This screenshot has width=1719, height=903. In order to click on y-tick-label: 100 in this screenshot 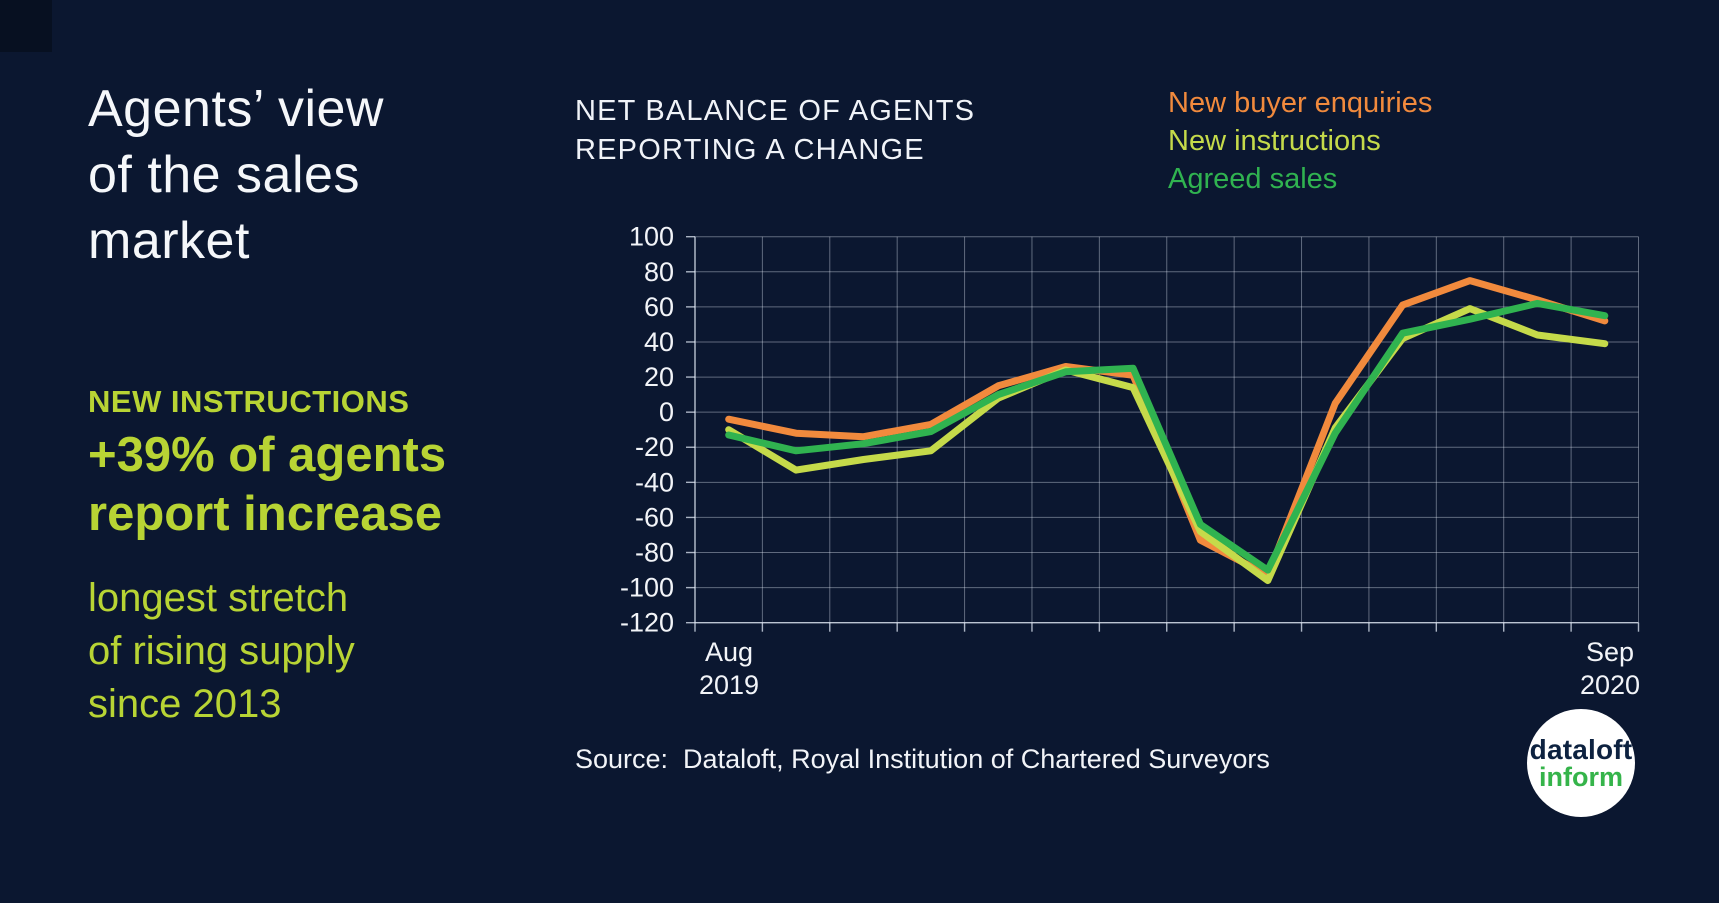, I will do `click(651, 237)`.